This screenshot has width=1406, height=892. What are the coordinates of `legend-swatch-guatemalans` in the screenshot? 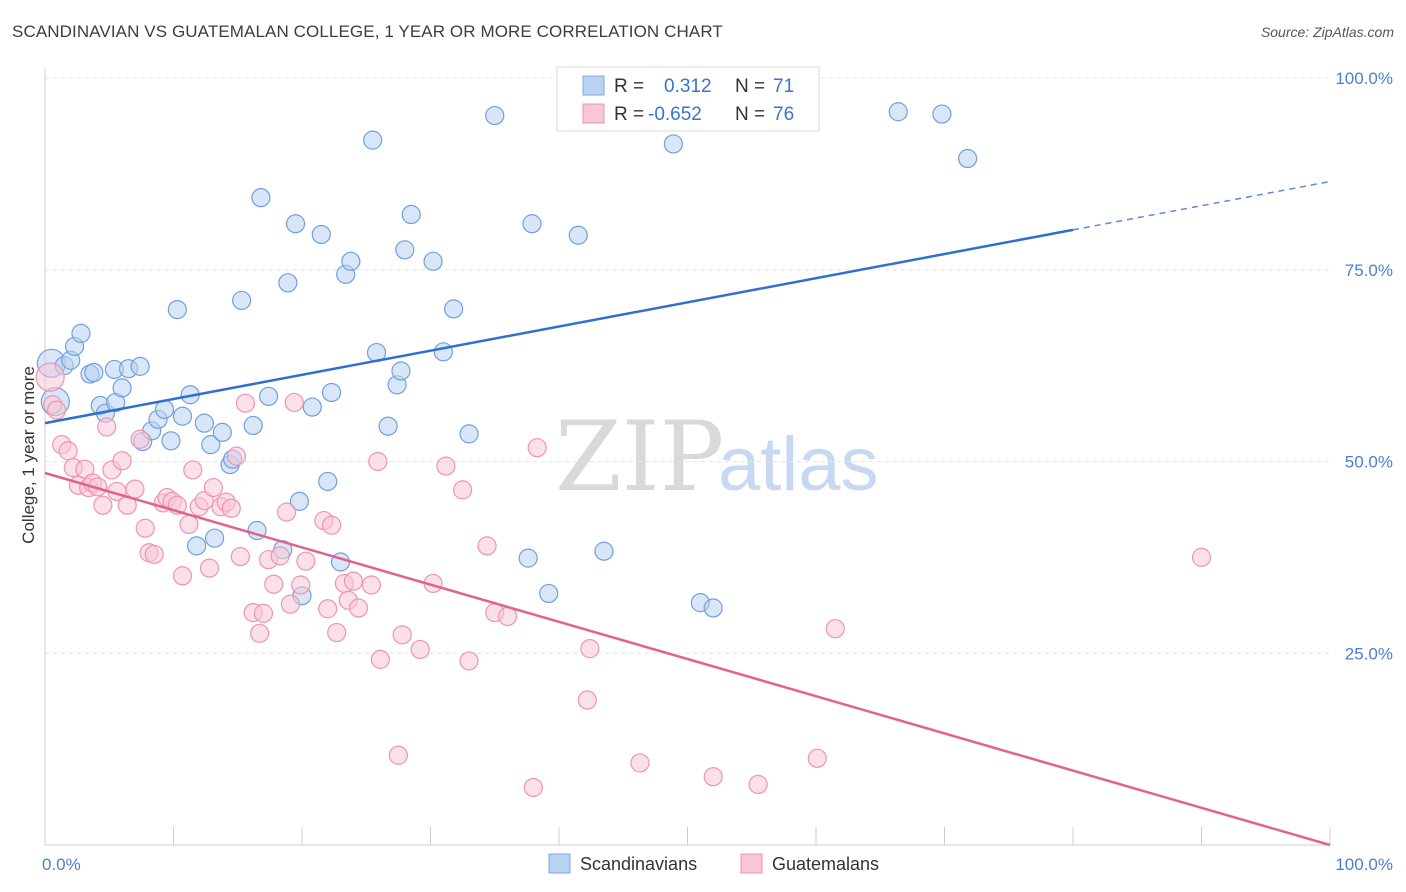 It's located at (593, 113).